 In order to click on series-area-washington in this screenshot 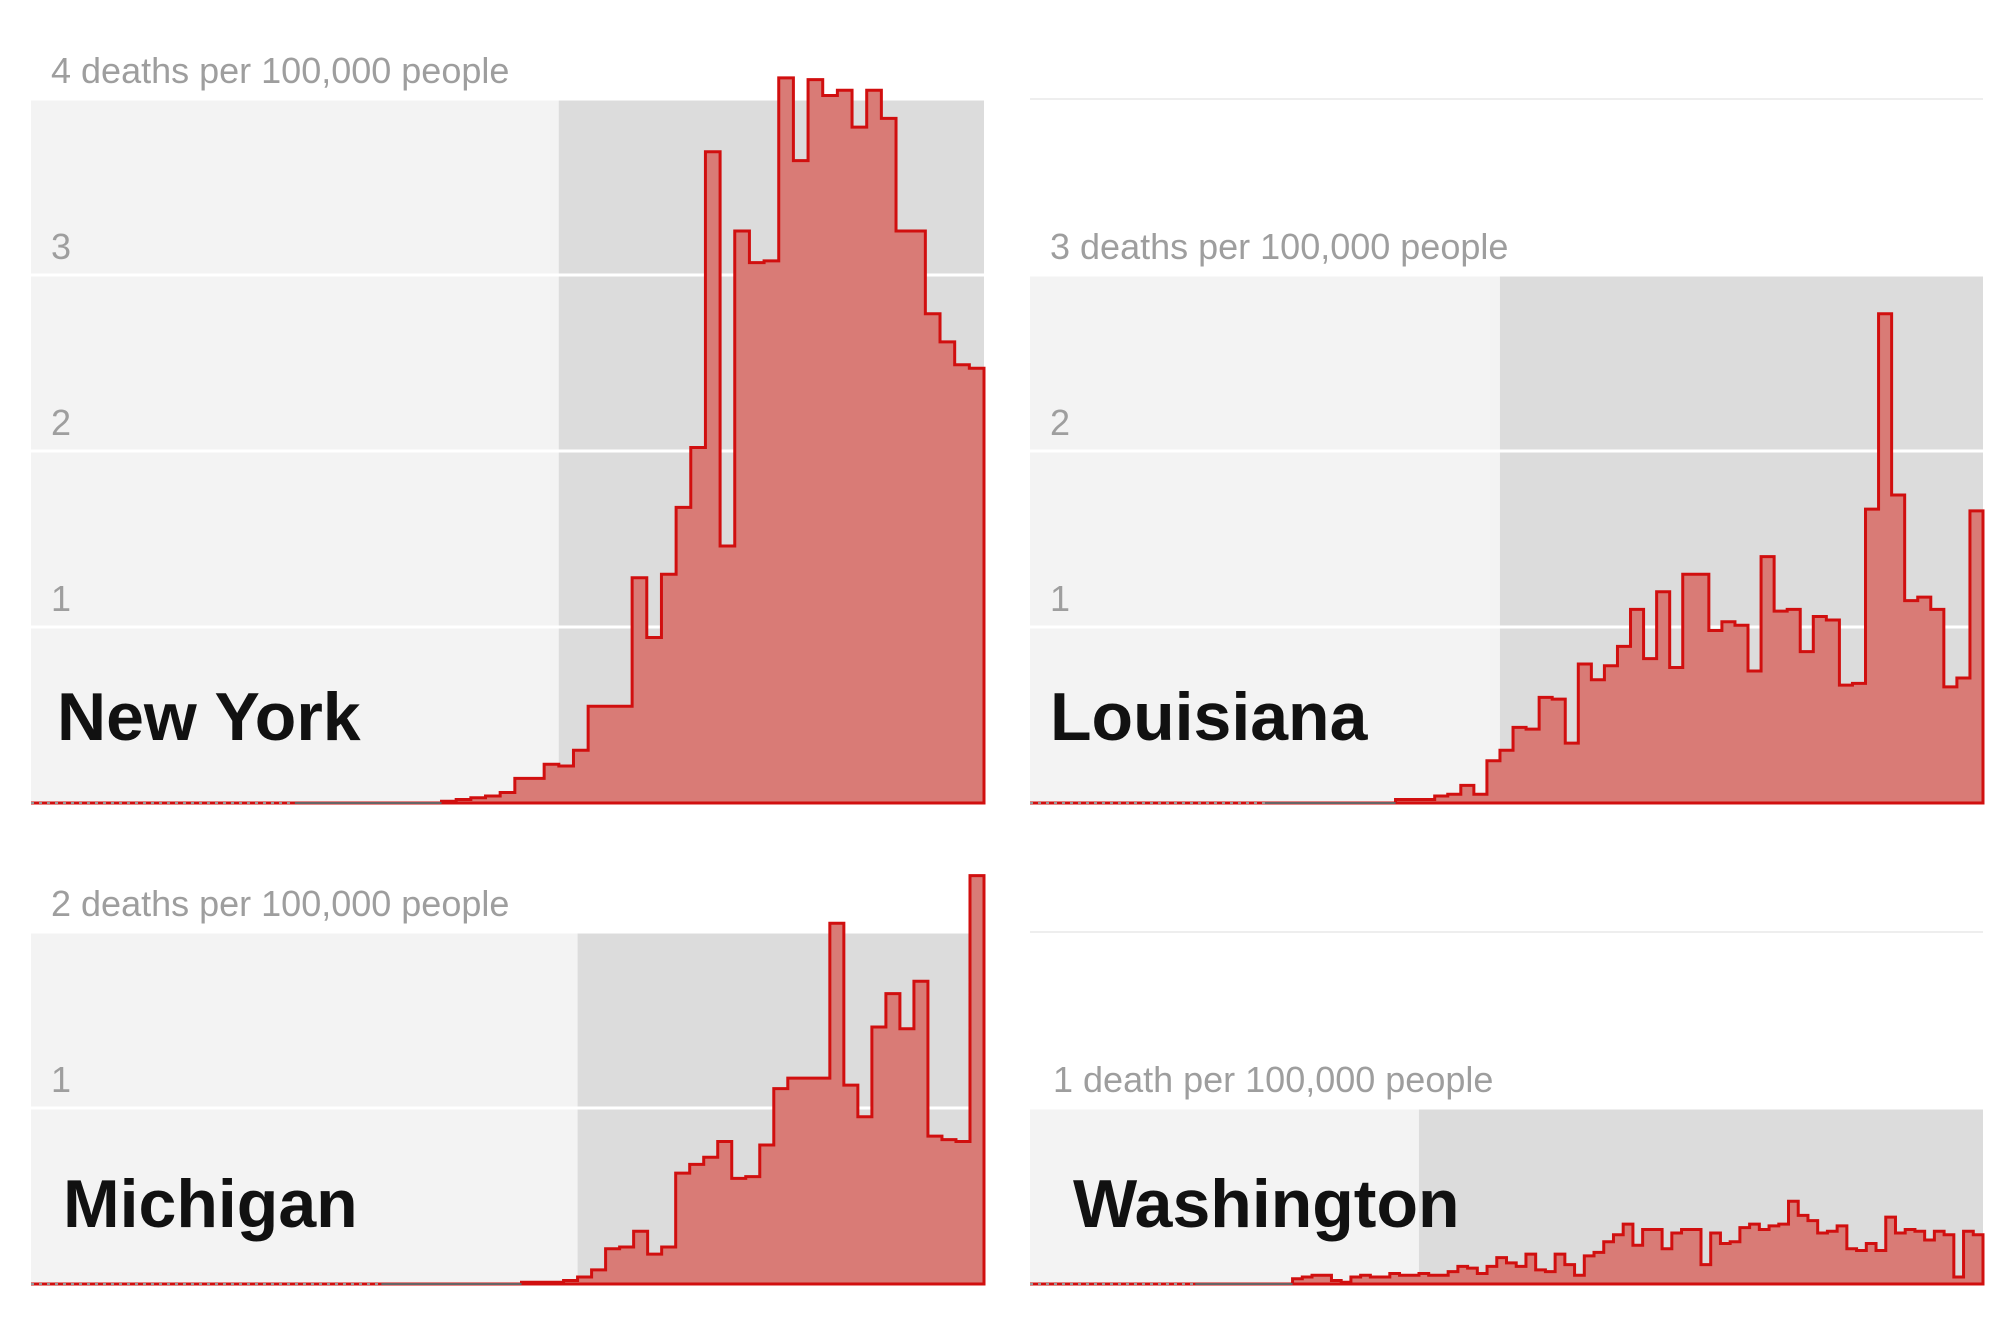, I will do `click(1507, 1242)`.